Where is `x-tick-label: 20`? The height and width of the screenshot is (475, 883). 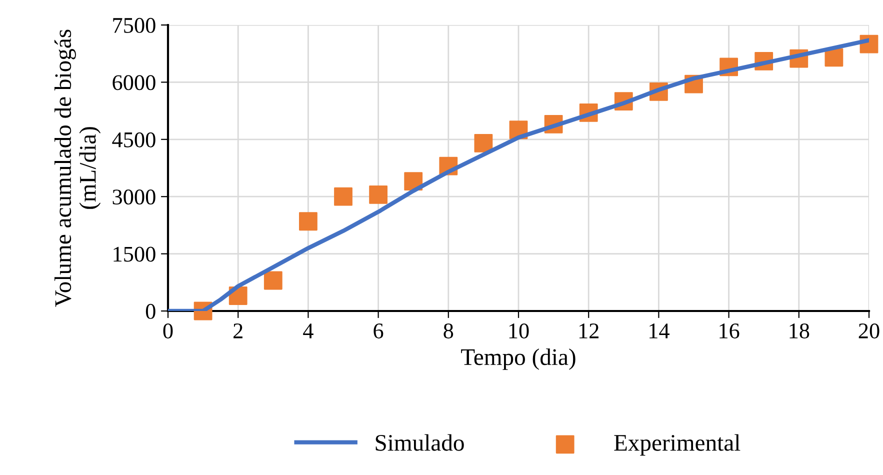
x-tick-label: 20 is located at coordinates (869, 330).